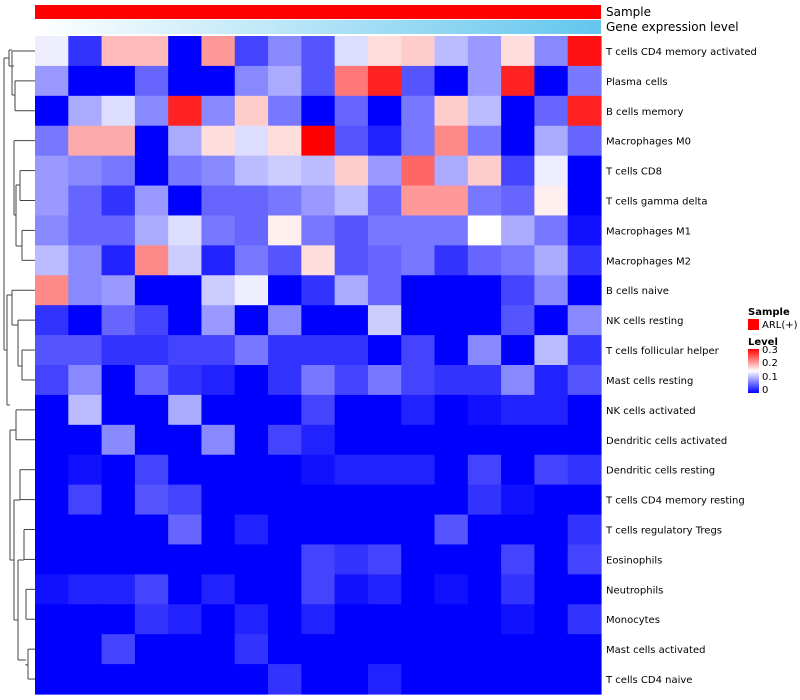 The image size is (800, 700). I want to click on row-label: T cells follicular helper, so click(662, 351).